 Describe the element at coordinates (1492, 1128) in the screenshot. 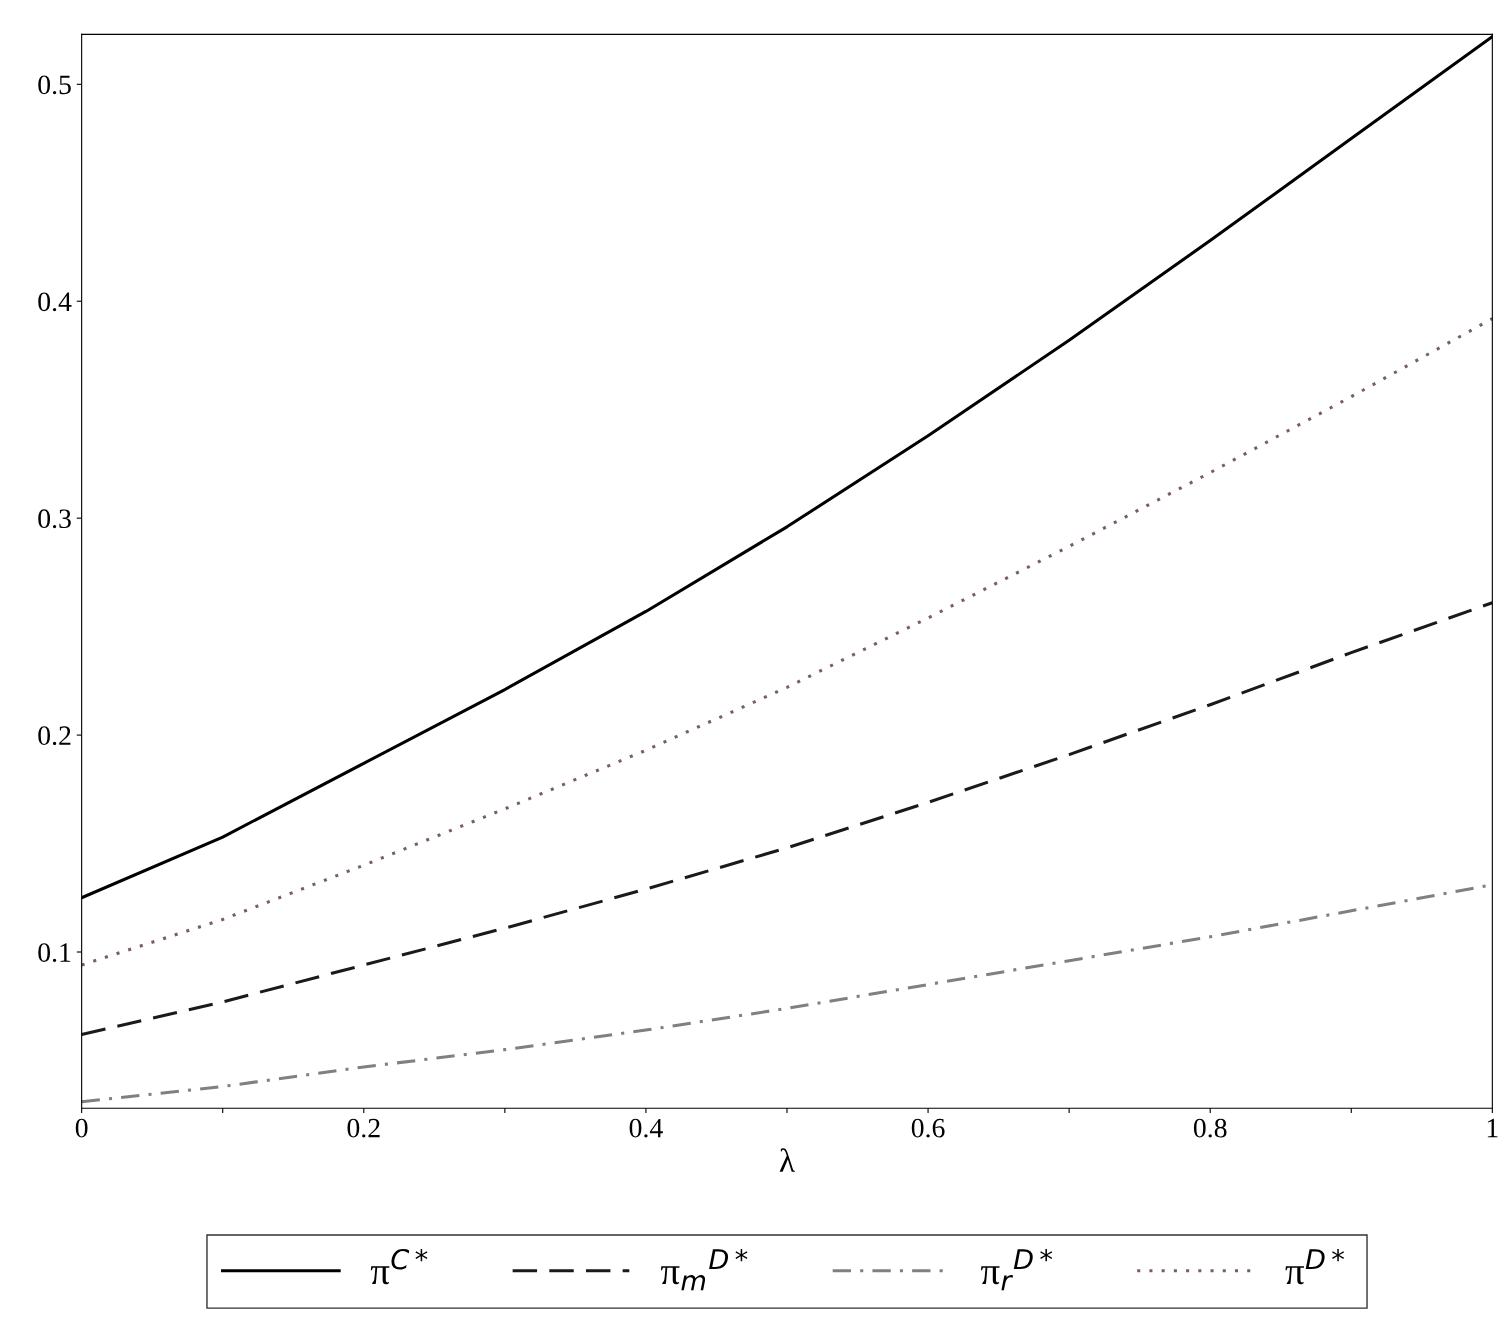

I see `x-tick-label: 1` at that location.